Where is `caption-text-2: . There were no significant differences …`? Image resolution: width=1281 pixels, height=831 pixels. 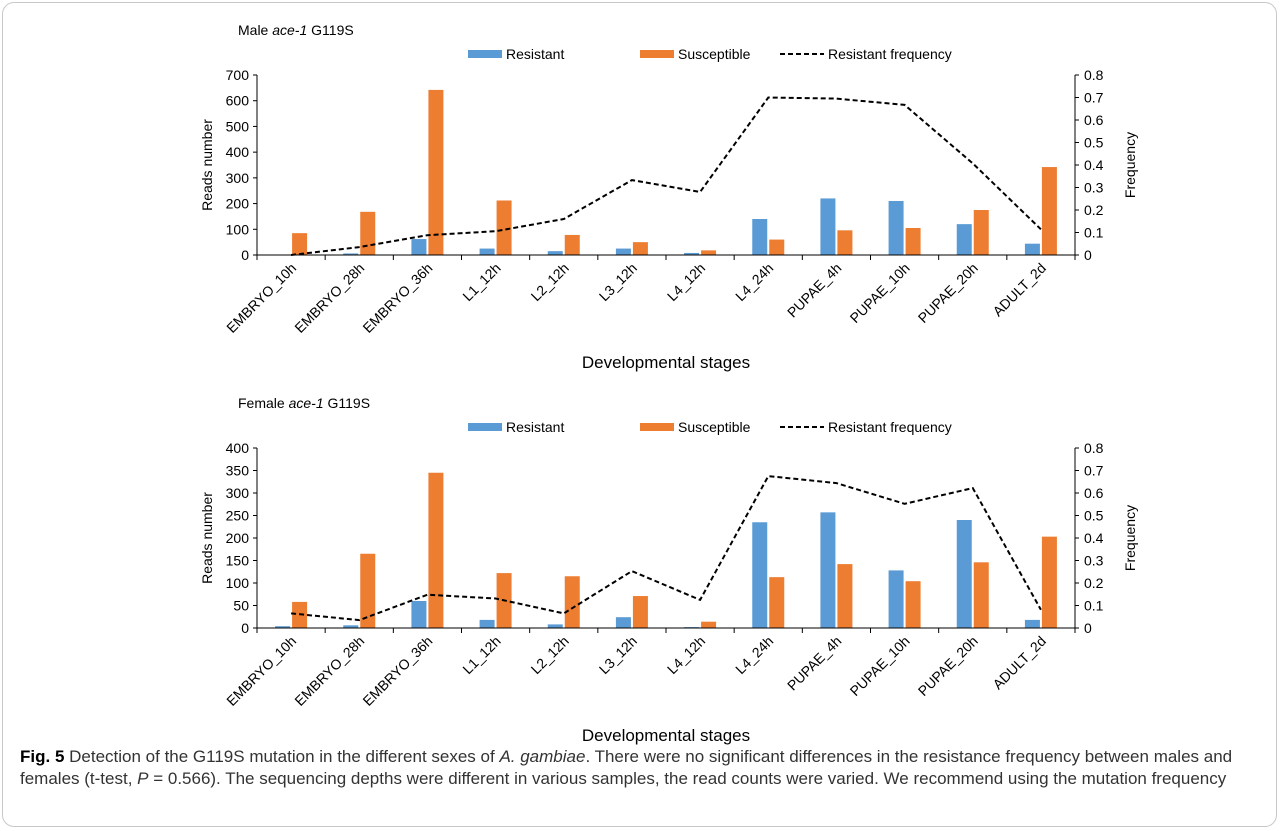
caption-text-2: . There were no significant differences … is located at coordinates (626, 767).